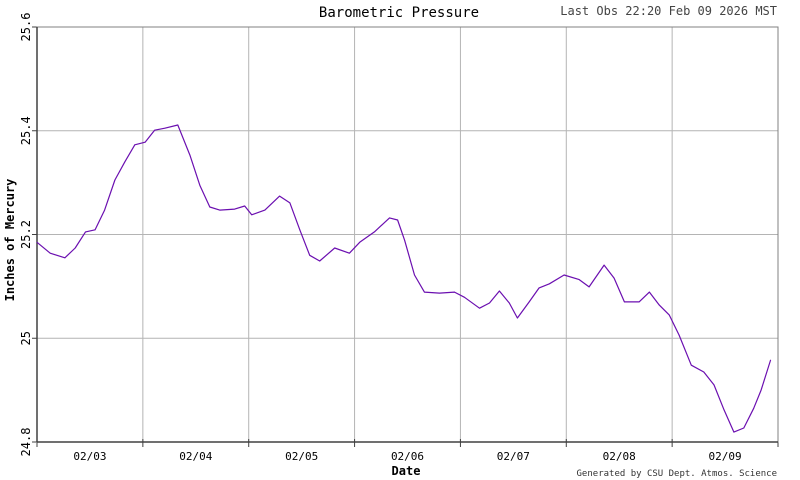 The height and width of the screenshot is (480, 800). What do you see at coordinates (26, 338) in the screenshot?
I see `y-tick-label: 25` at bounding box center [26, 338].